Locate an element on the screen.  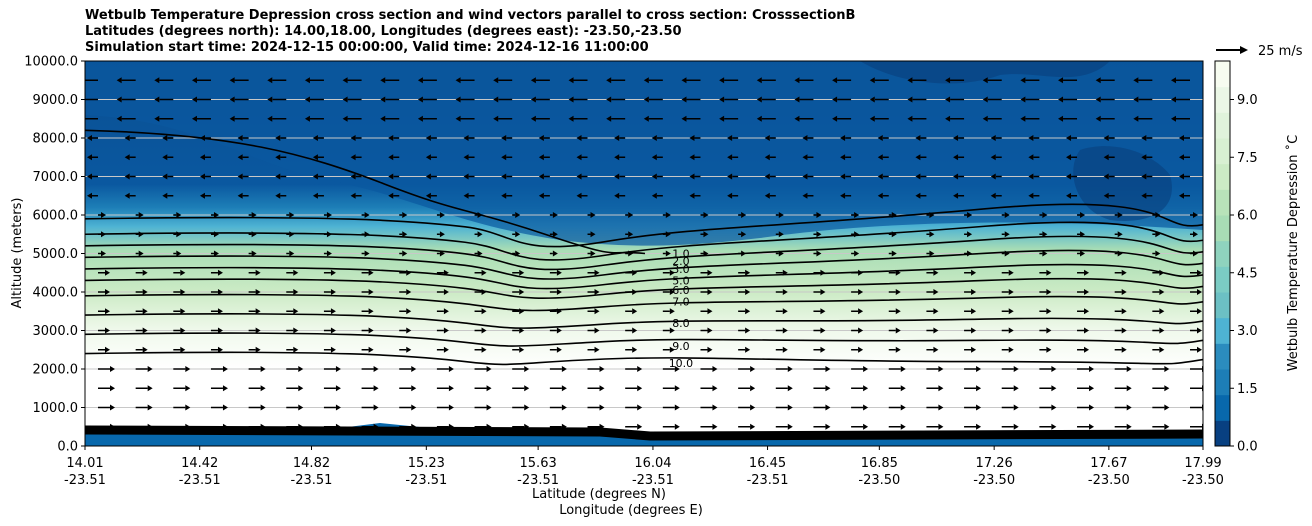
mid-dry-patch is located at coordinates (1122, 183).